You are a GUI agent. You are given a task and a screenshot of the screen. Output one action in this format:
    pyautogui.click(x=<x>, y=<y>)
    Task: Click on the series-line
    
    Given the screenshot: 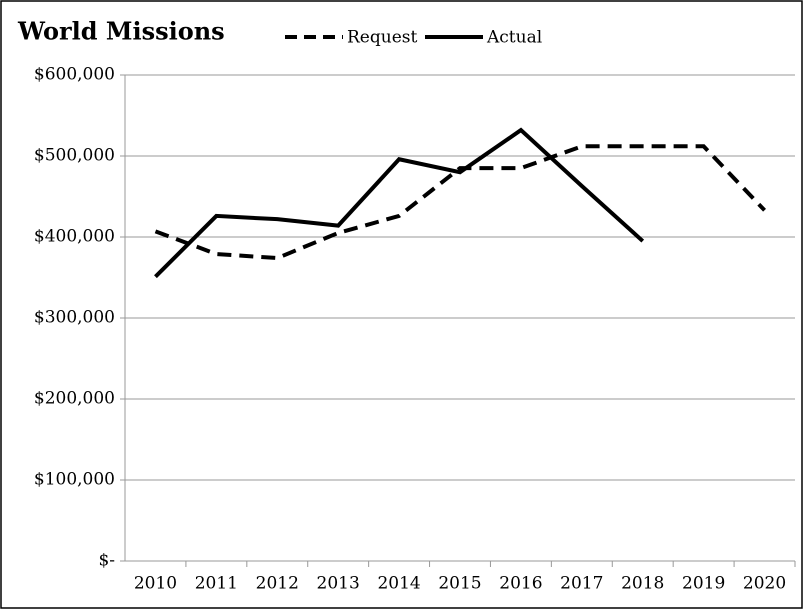 What is the action you would take?
    pyautogui.click(x=460, y=202)
    